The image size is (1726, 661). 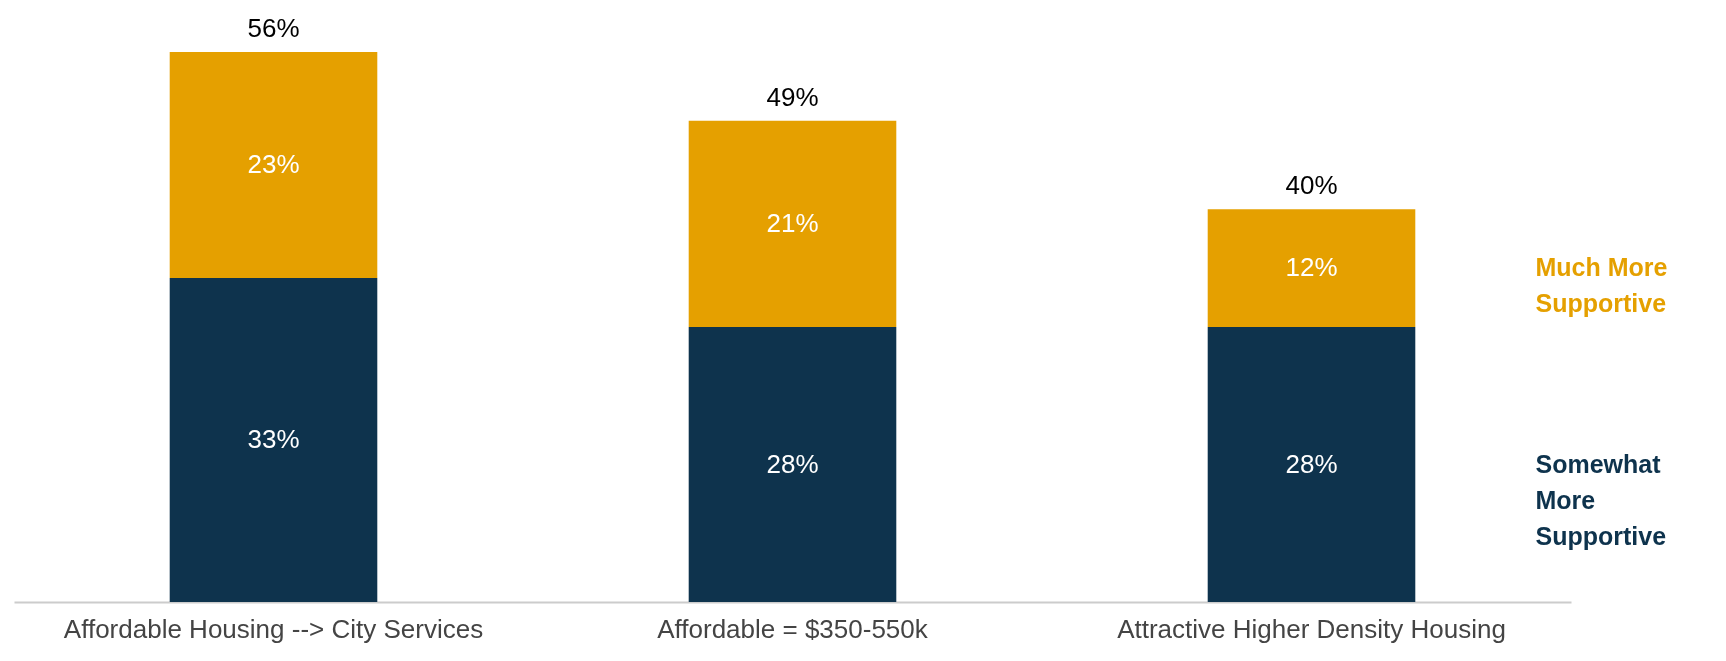 I want to click on text: Somewhat More Supportive, so click(x=1601, y=499).